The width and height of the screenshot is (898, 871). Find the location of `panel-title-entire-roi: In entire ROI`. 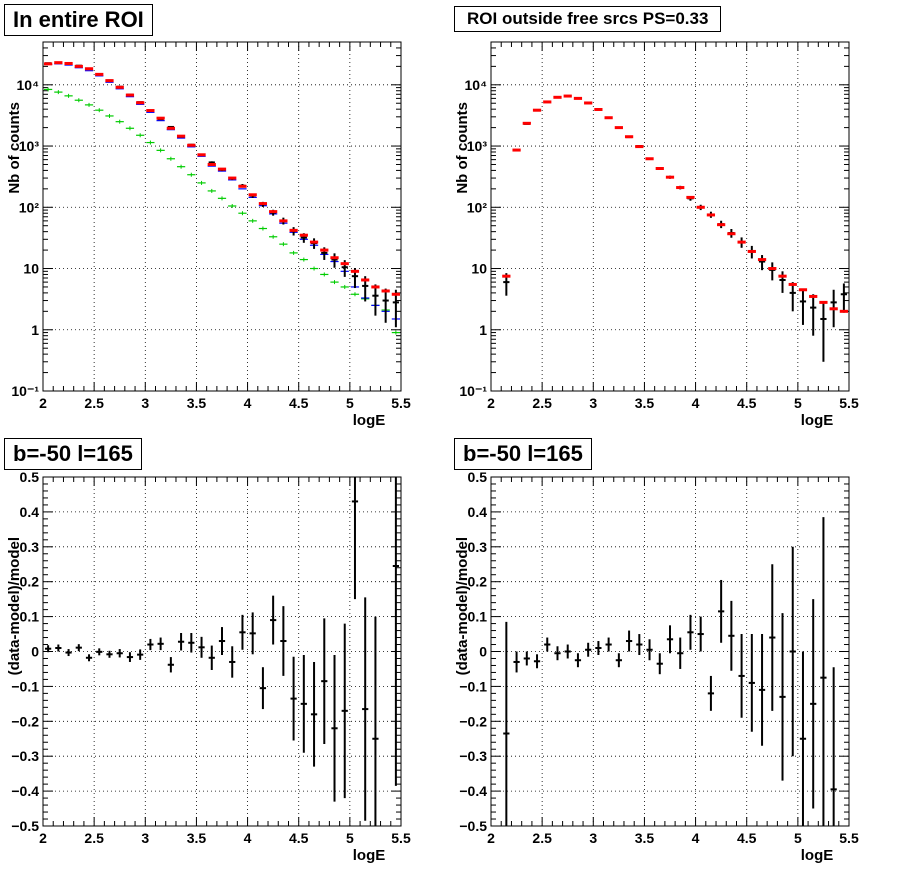

panel-title-entire-roi: In entire ROI is located at coordinates (78, 20).